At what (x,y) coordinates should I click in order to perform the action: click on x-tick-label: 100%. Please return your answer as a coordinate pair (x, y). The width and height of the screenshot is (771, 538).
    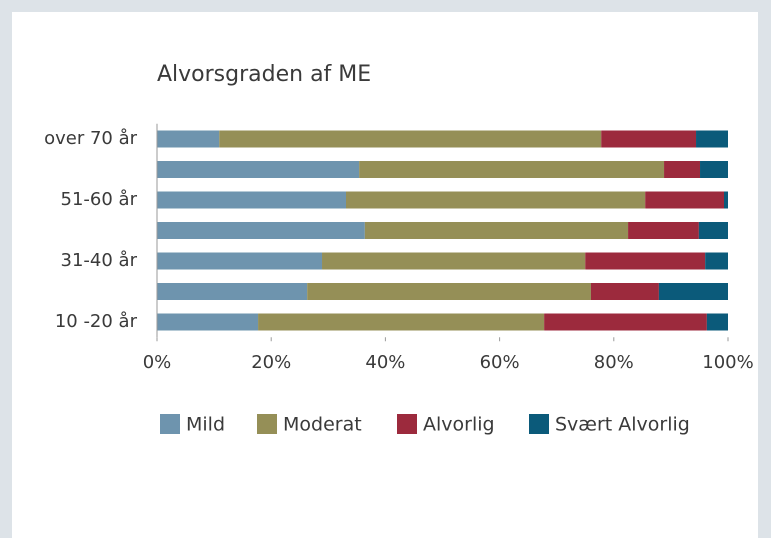
    Looking at the image, I should click on (727, 362).